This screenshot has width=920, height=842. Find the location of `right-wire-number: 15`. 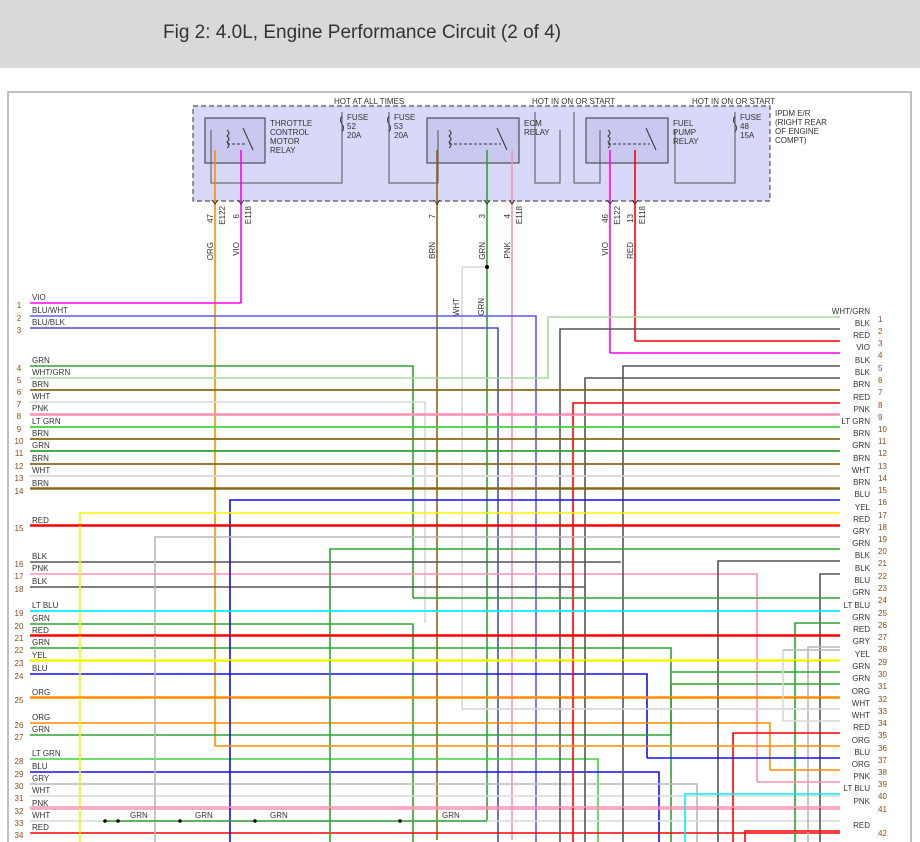

right-wire-number: 15 is located at coordinates (882, 490).